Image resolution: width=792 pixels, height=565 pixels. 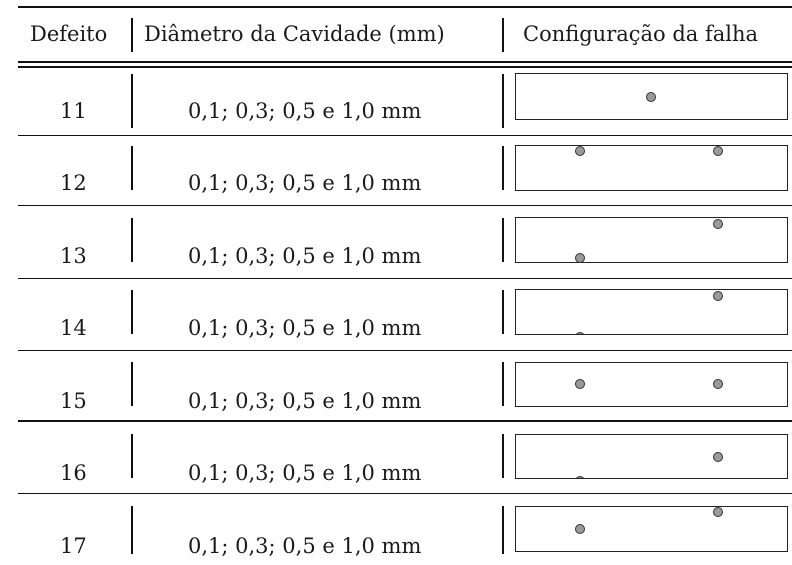 I want to click on header-diametro: Diâmetro da Cavidade (mm), so click(x=294, y=34).